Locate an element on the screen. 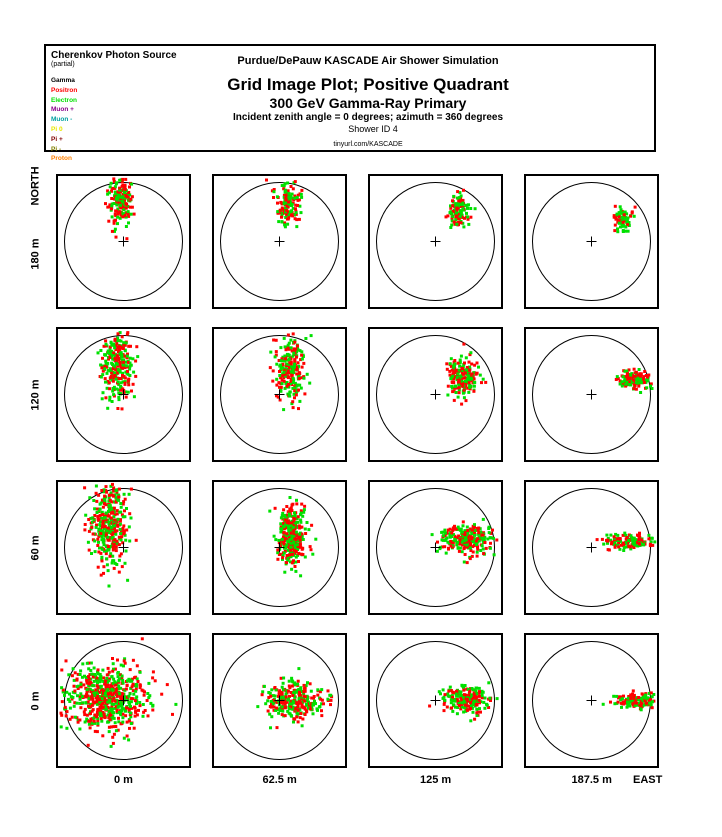  column-label: 0 m is located at coordinates (123, 780).